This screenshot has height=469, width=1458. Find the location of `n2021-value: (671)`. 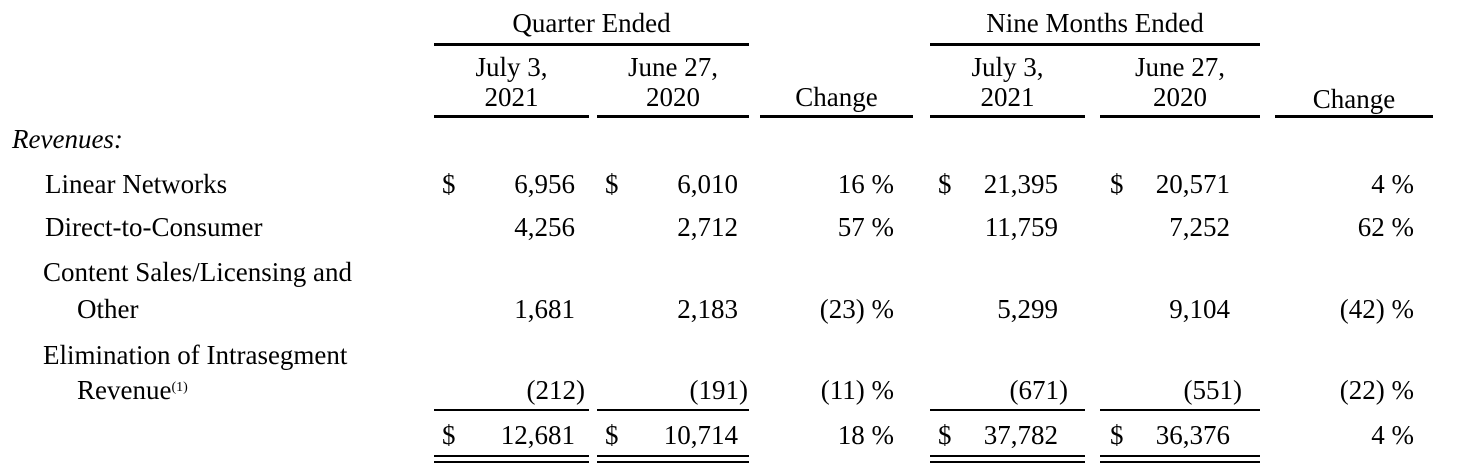

n2021-value: (671) is located at coordinates (1038, 390).